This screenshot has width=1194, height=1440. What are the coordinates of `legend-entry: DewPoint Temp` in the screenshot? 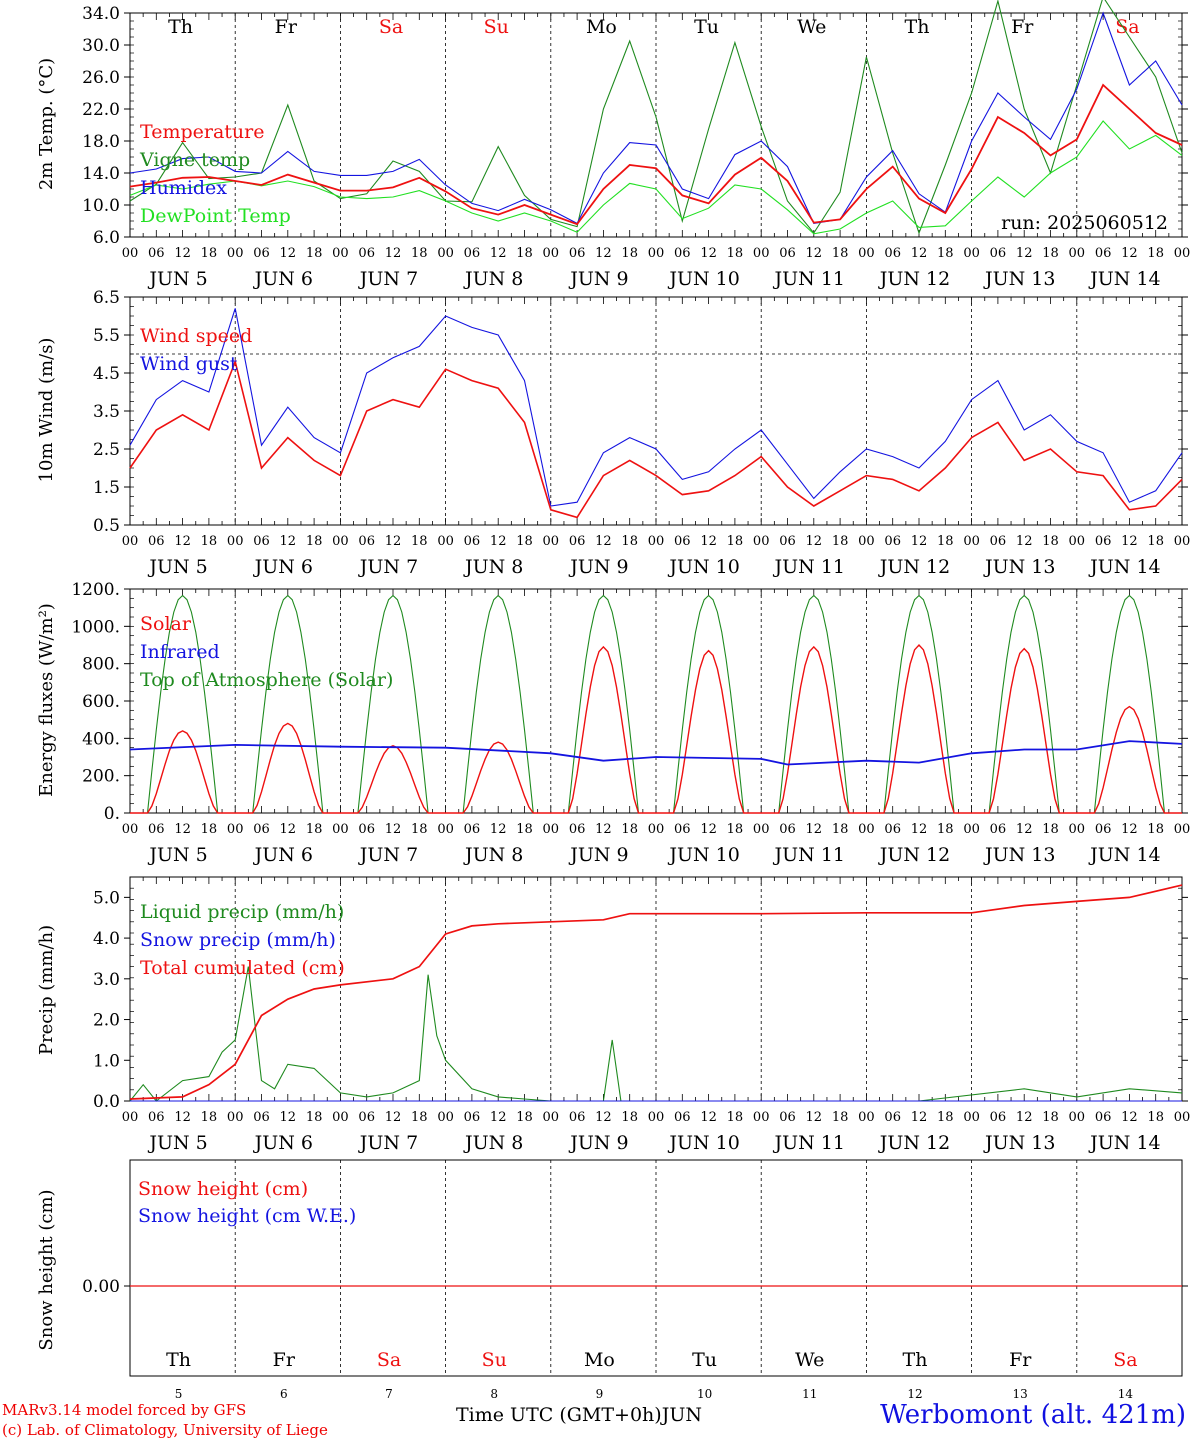 It's located at (215, 216).